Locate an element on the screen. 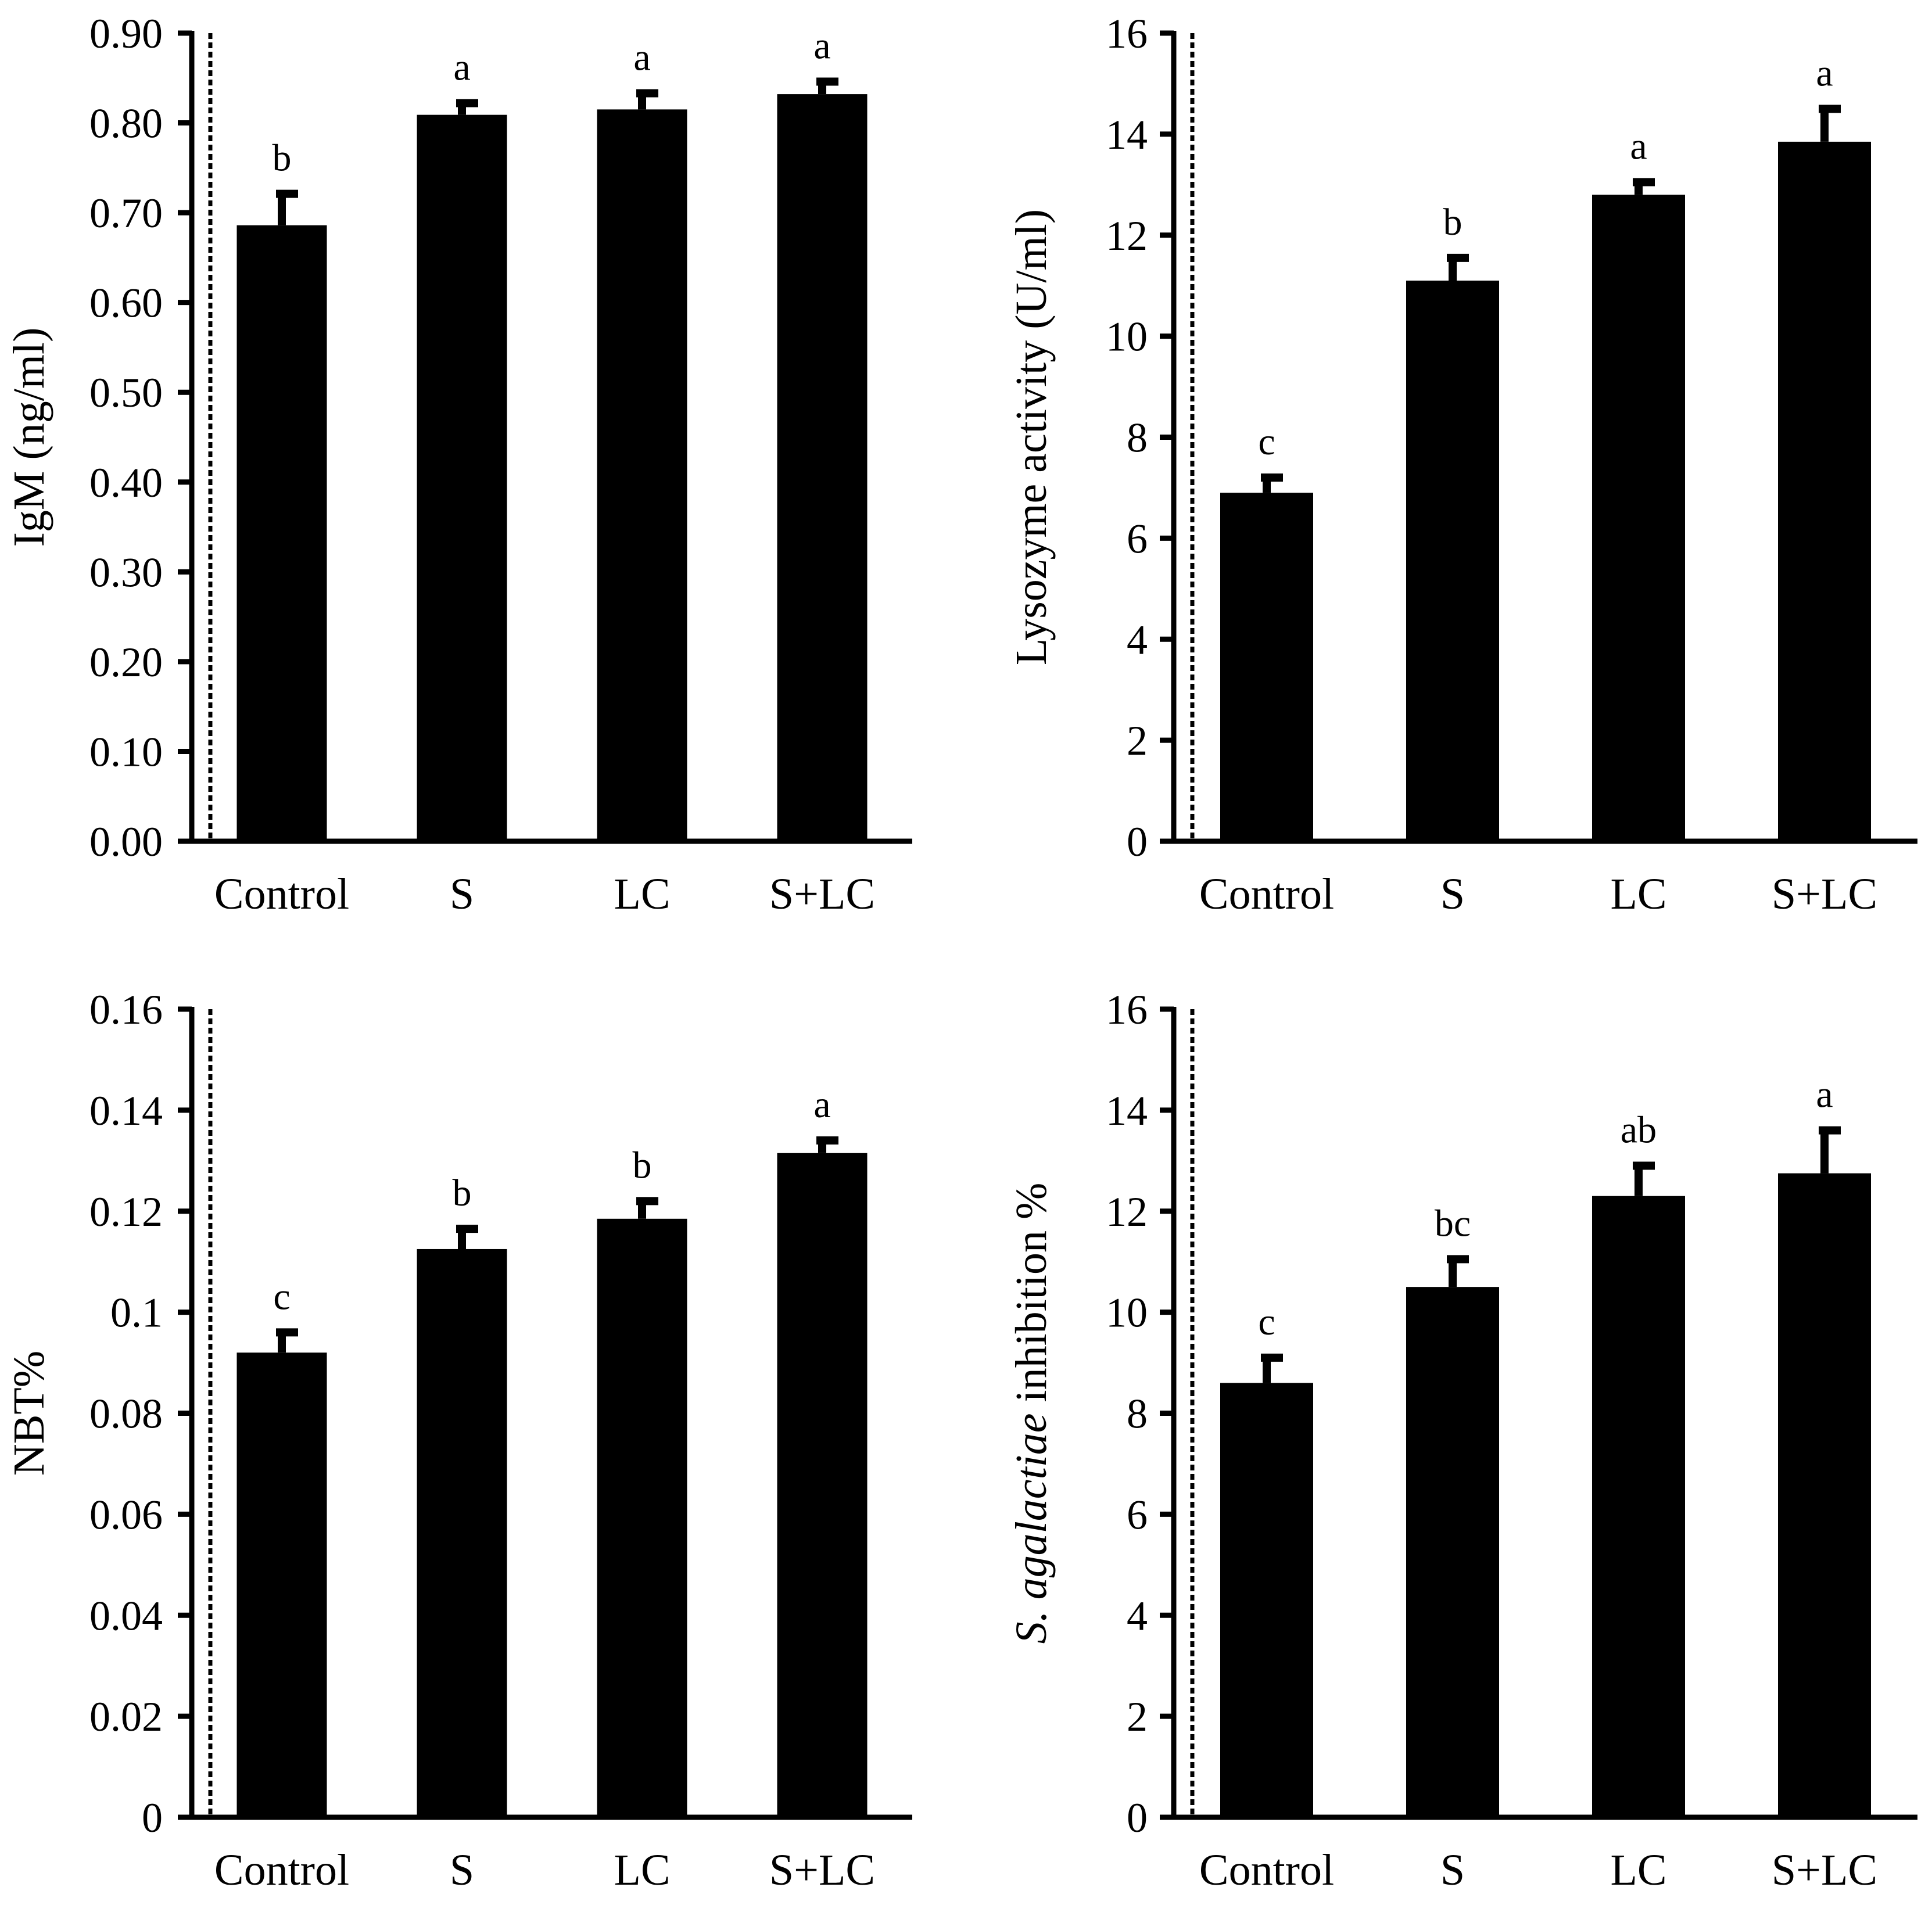 The height and width of the screenshot is (1905, 1932). significance-label: ab is located at coordinates (1639, 1130).